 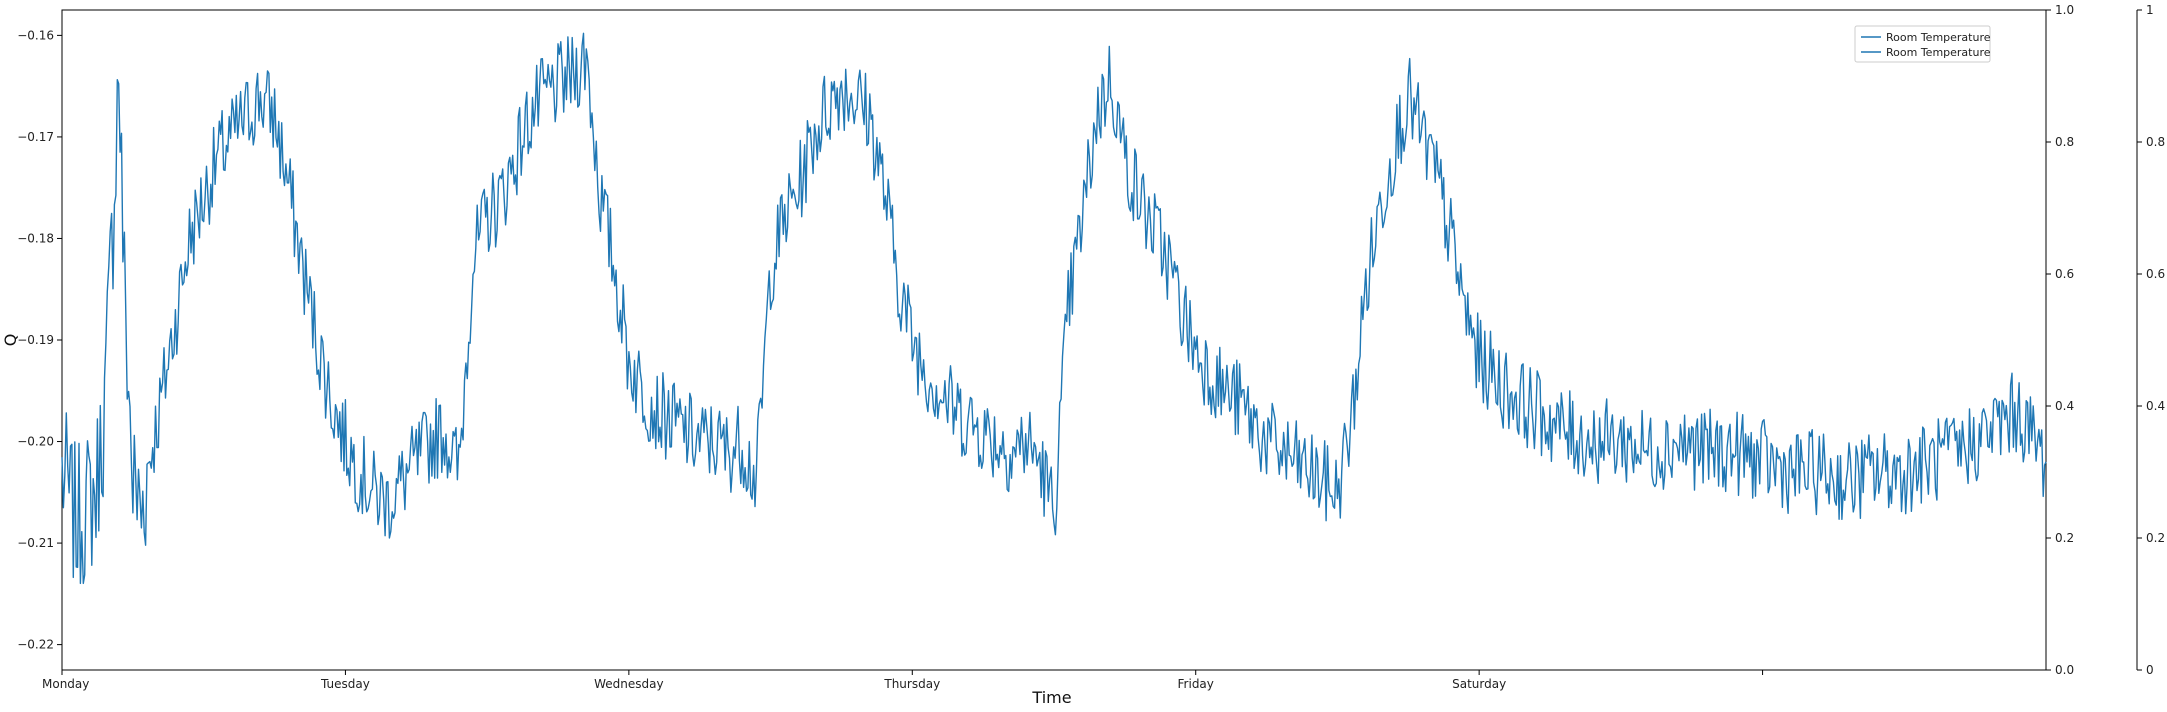 What do you see at coordinates (65, 684) in the screenshot?
I see `x-tick-label: Monday` at bounding box center [65, 684].